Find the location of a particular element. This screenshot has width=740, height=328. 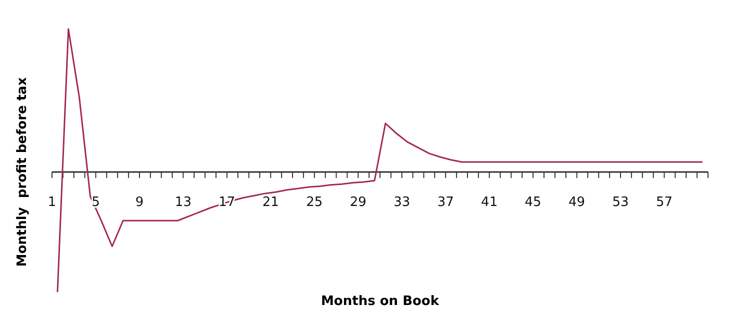

x-tick-label: 21 is located at coordinates (270, 202).